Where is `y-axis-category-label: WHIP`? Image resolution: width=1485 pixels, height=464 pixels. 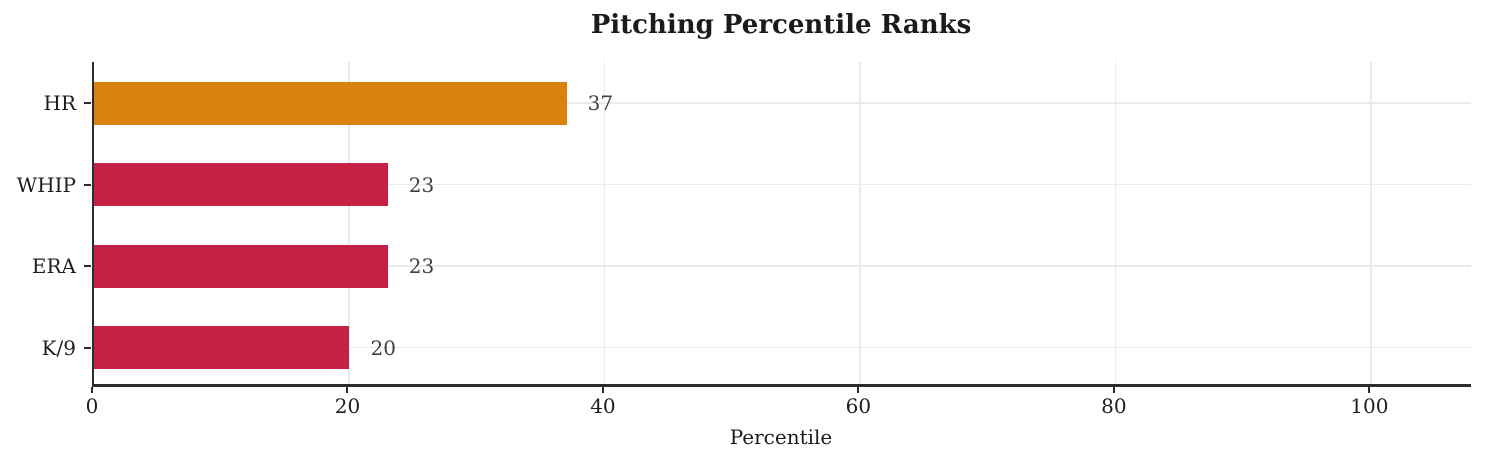
y-axis-category-label: WHIP is located at coordinates (46, 184).